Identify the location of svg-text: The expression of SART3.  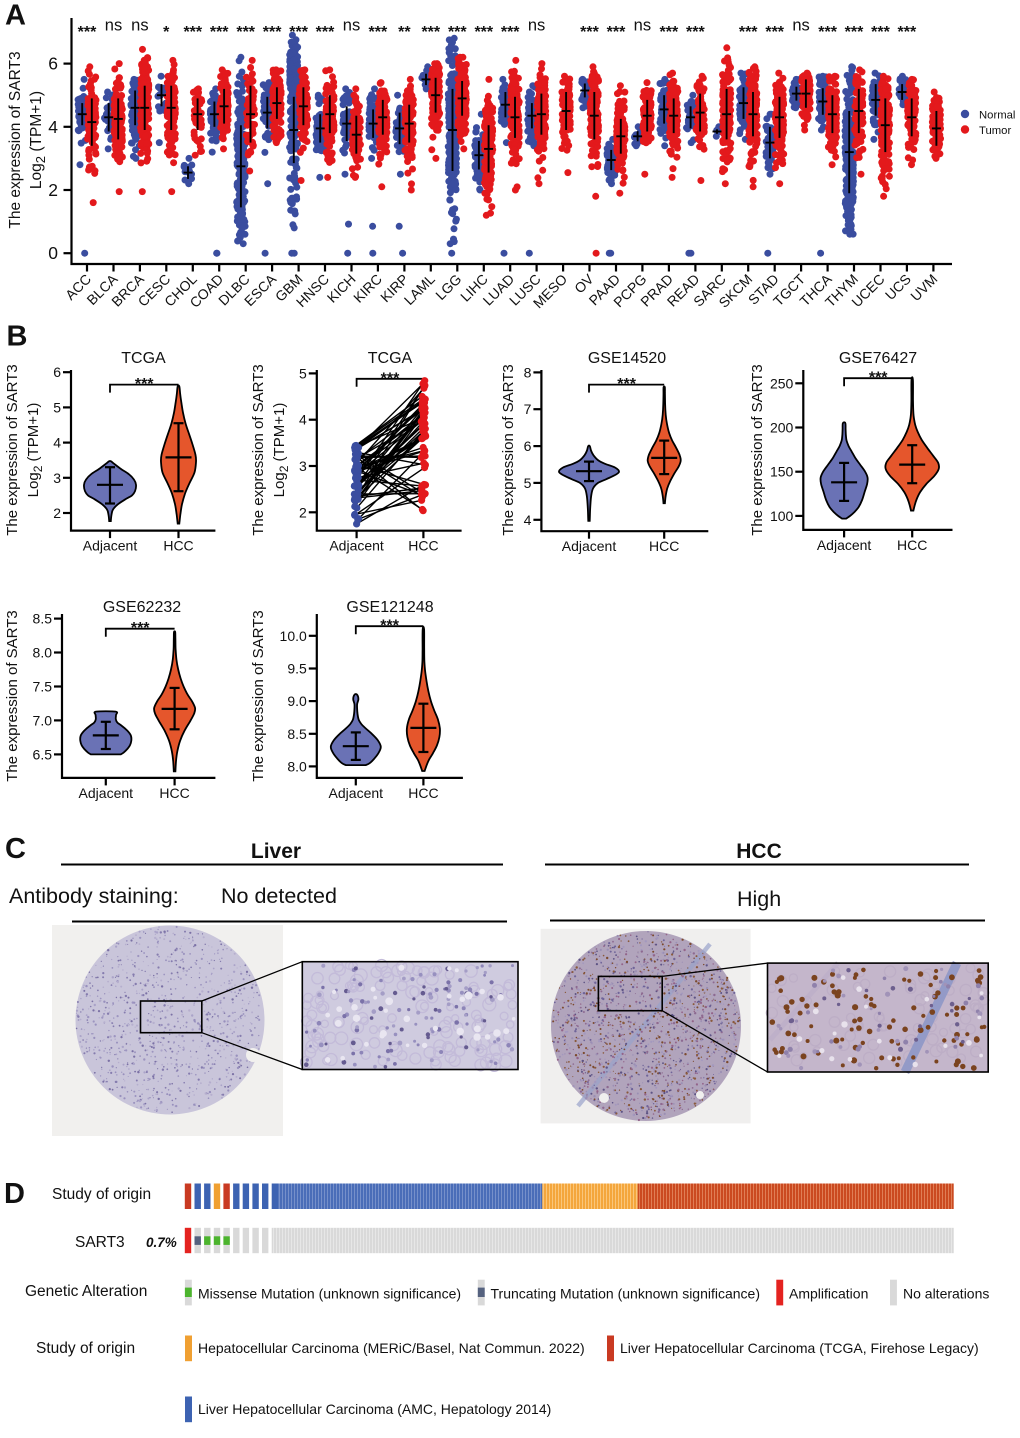
(15, 139).